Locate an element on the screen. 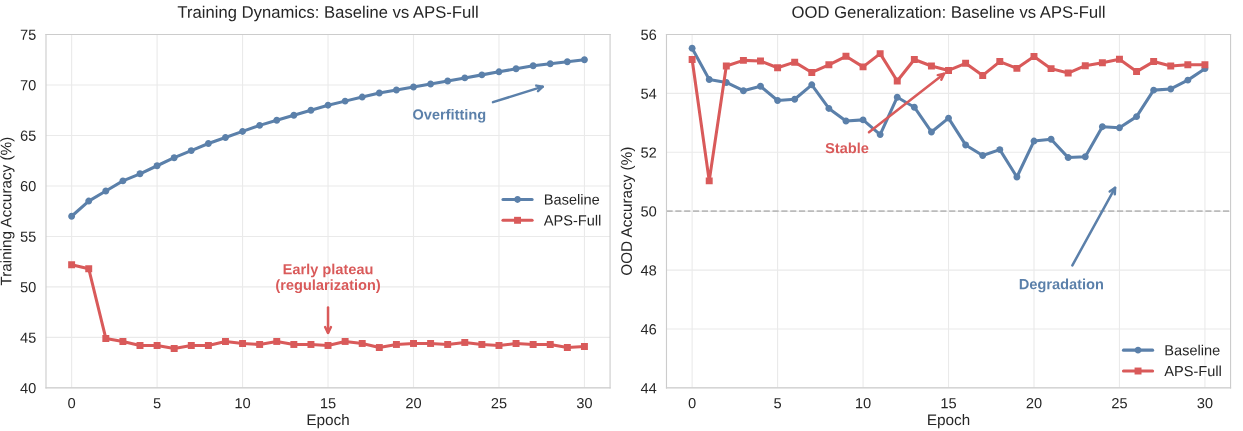  x-tick-label: 20 is located at coordinates (414, 403).